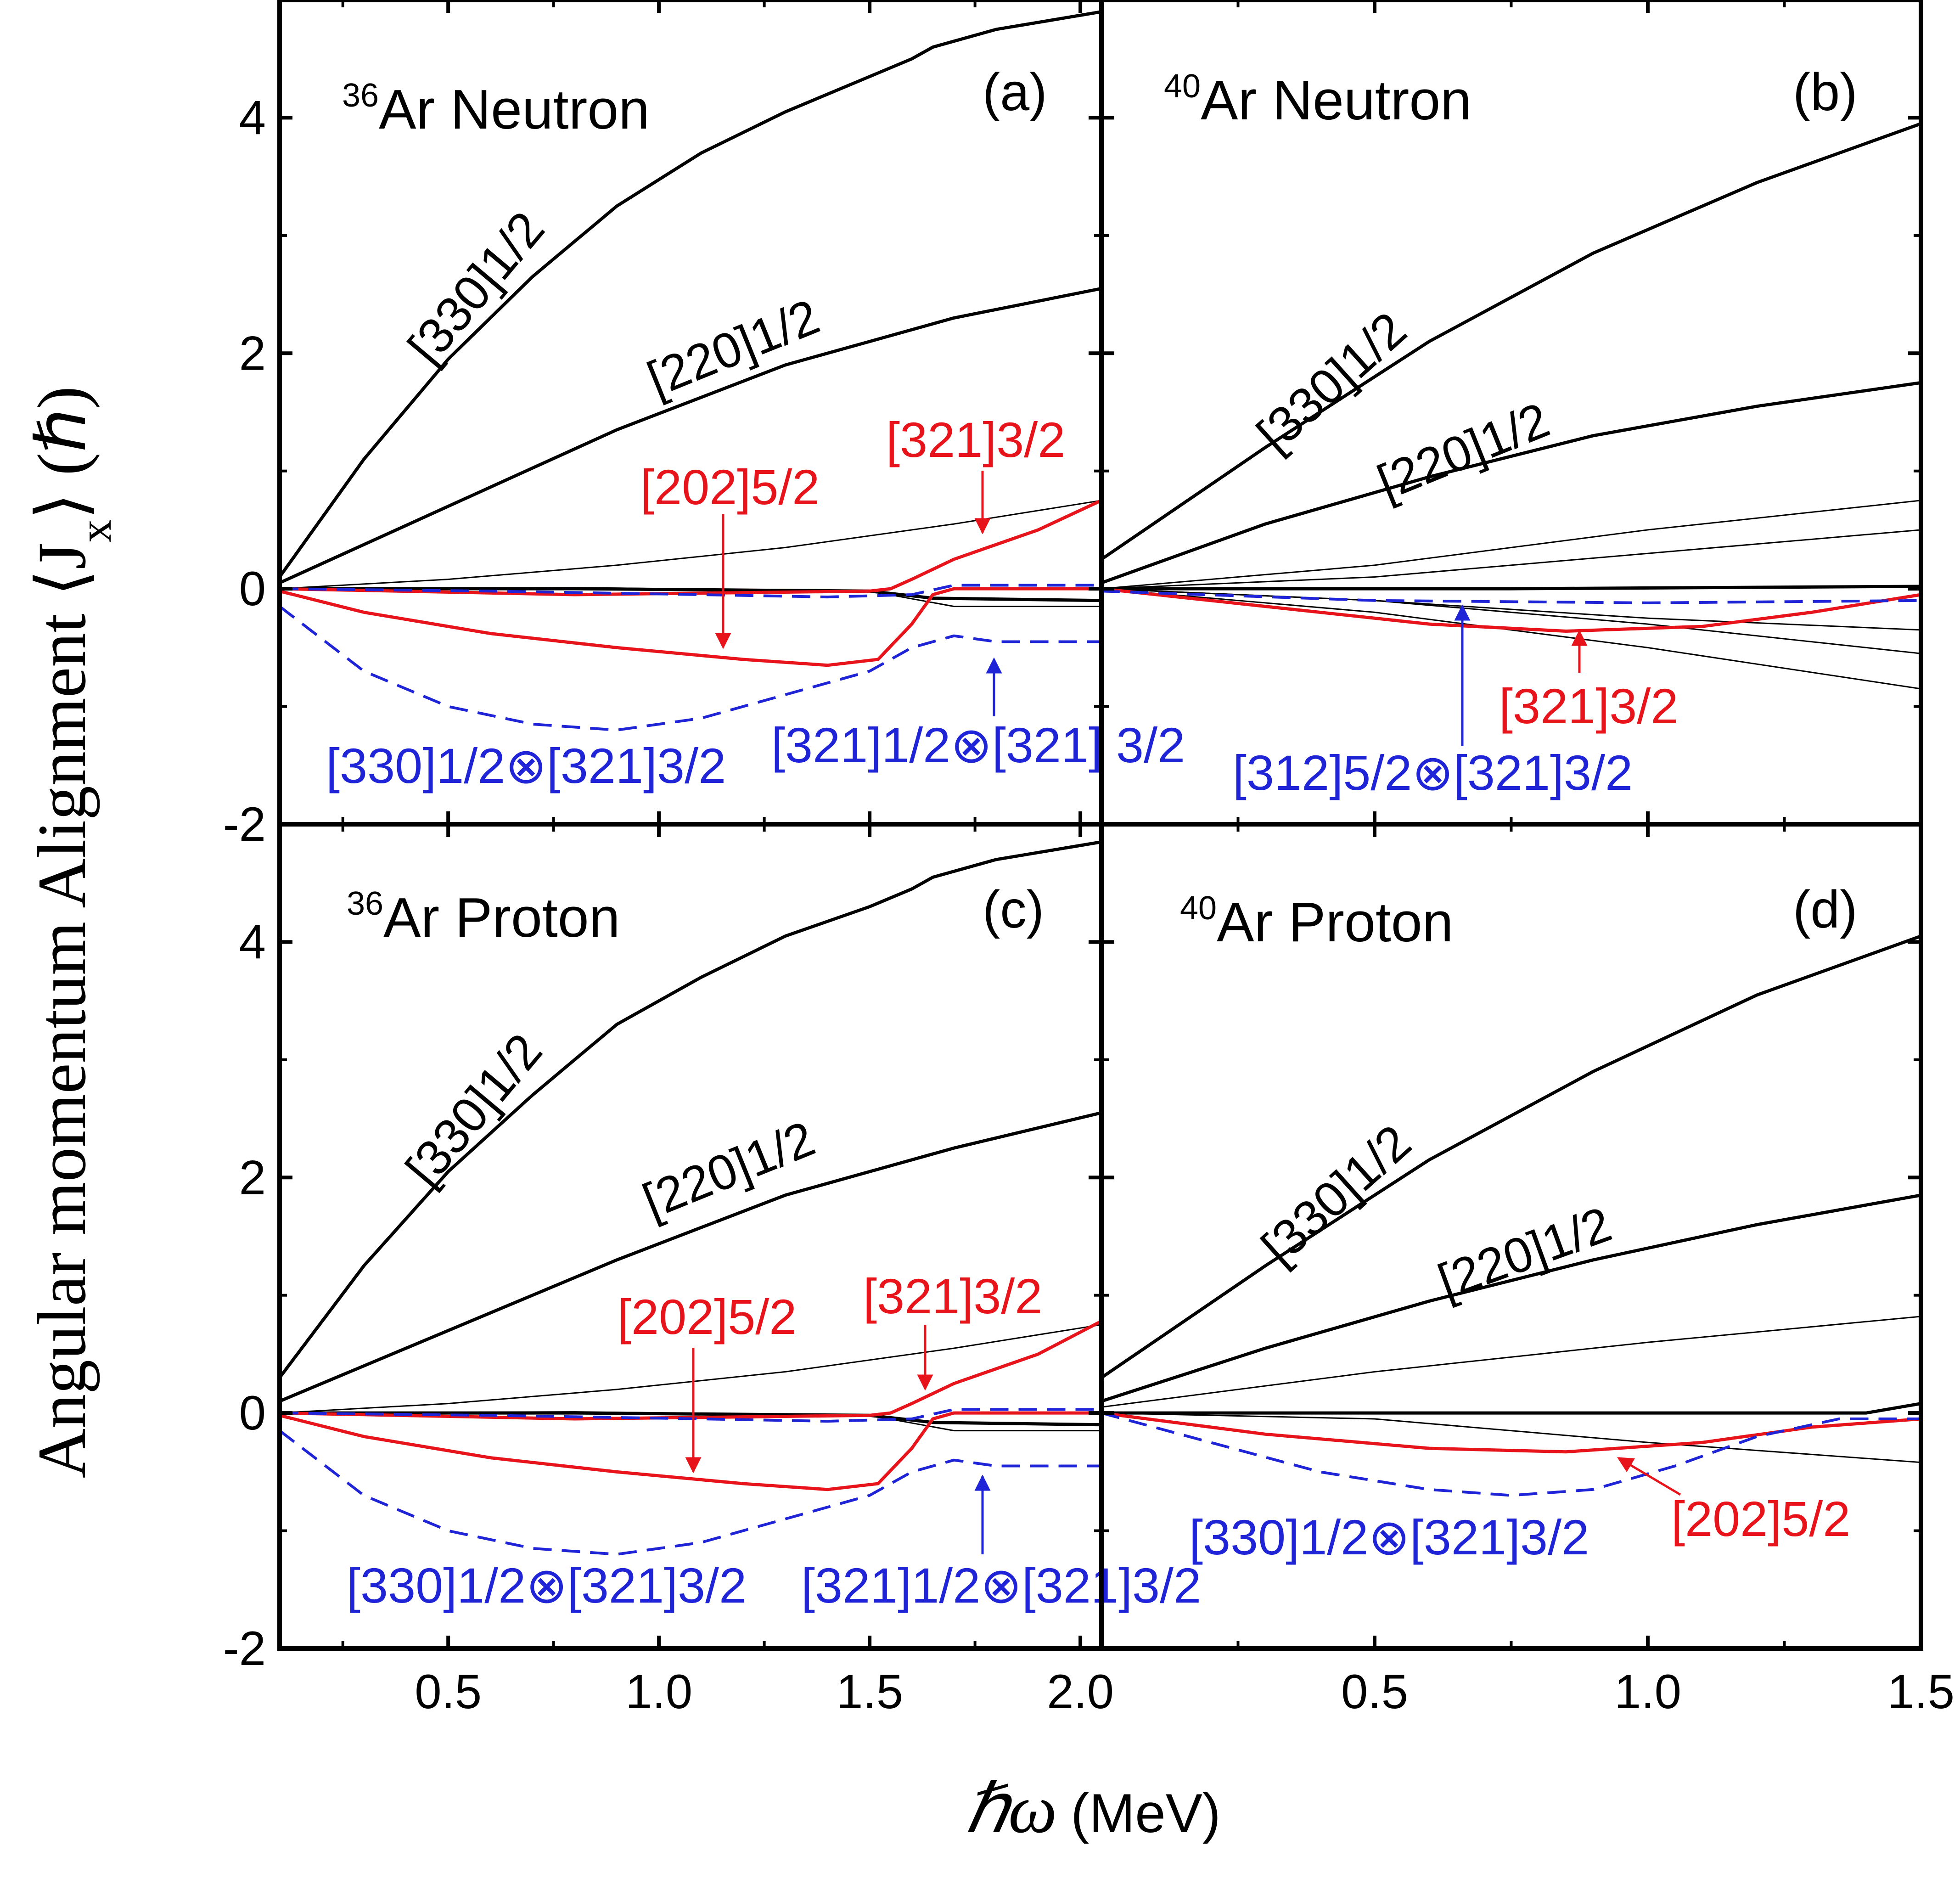  What do you see at coordinates (1825, 909) in the screenshot?
I see `panel-d-letter: (d)` at bounding box center [1825, 909].